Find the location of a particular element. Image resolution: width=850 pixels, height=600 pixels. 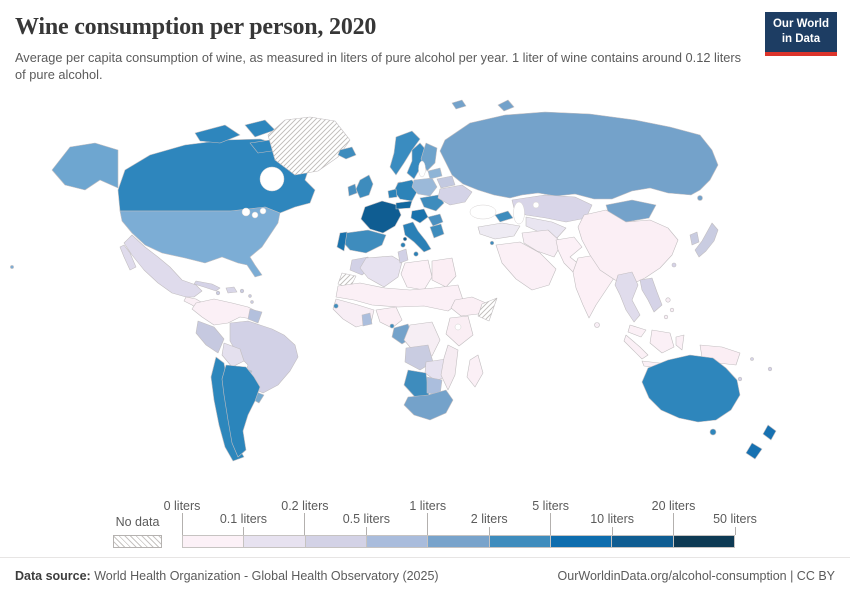

country-peru is located at coordinates (210, 337).